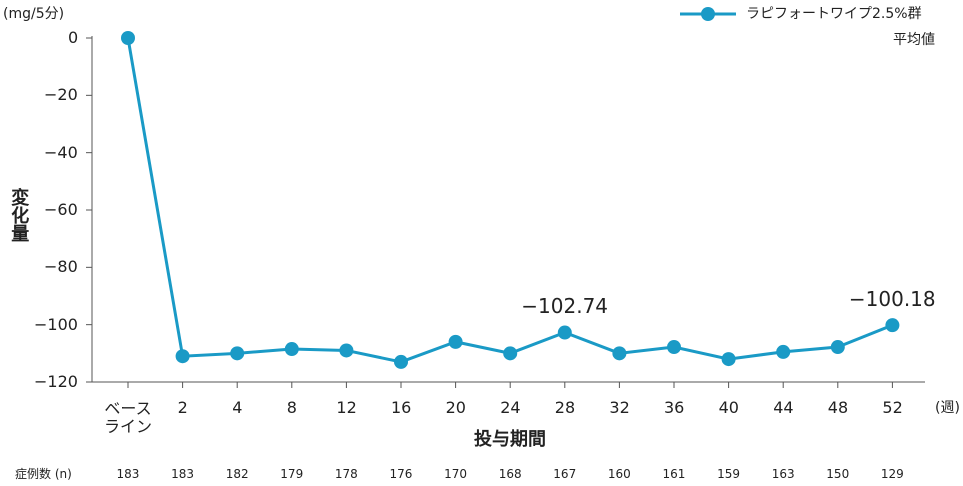  I want to click on x-unit: (週), so click(947, 408).